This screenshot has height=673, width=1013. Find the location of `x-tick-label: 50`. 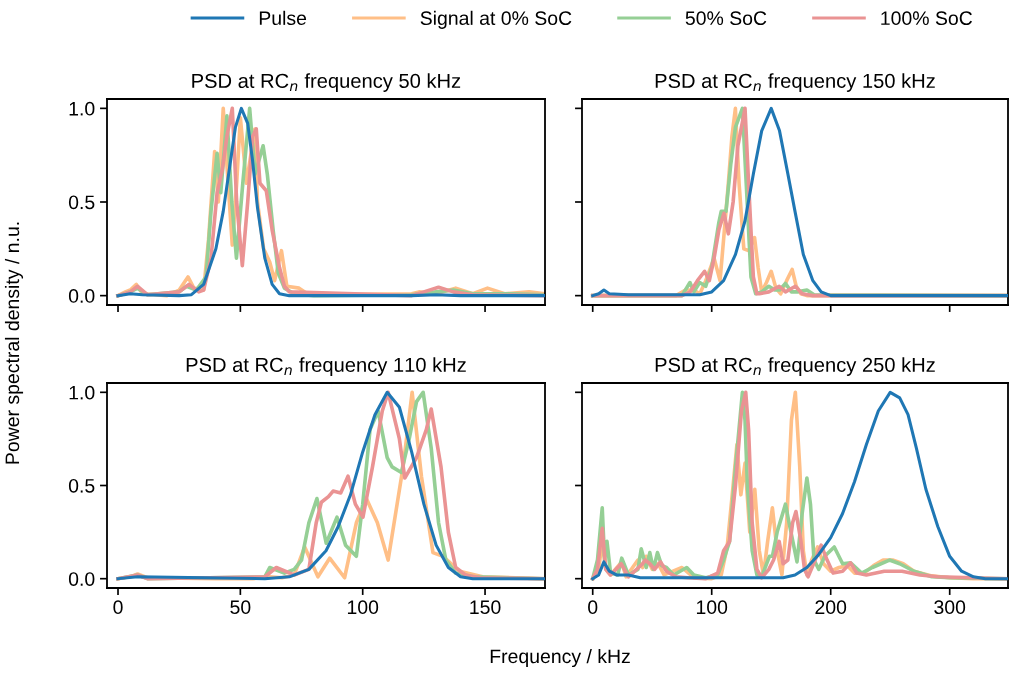

x-tick-label: 50 is located at coordinates (240, 607).